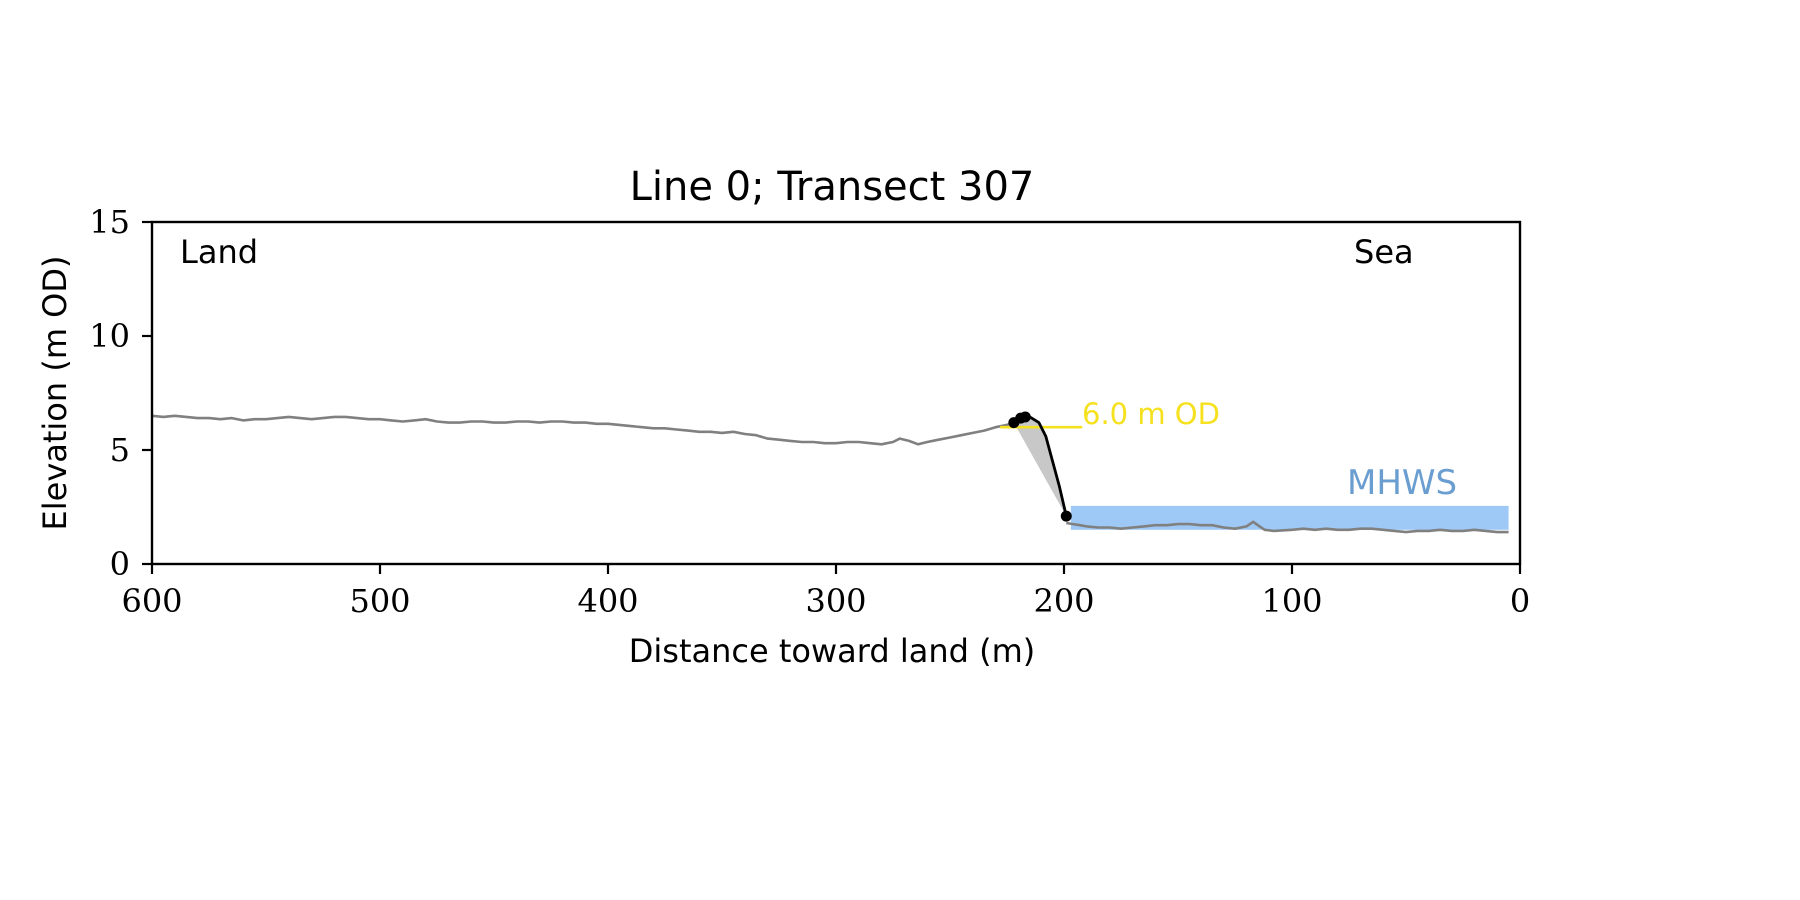 The width and height of the screenshot is (1800, 900). What do you see at coordinates (120, 393) in the screenshot?
I see `y-axis: 0 5 10 15` at bounding box center [120, 393].